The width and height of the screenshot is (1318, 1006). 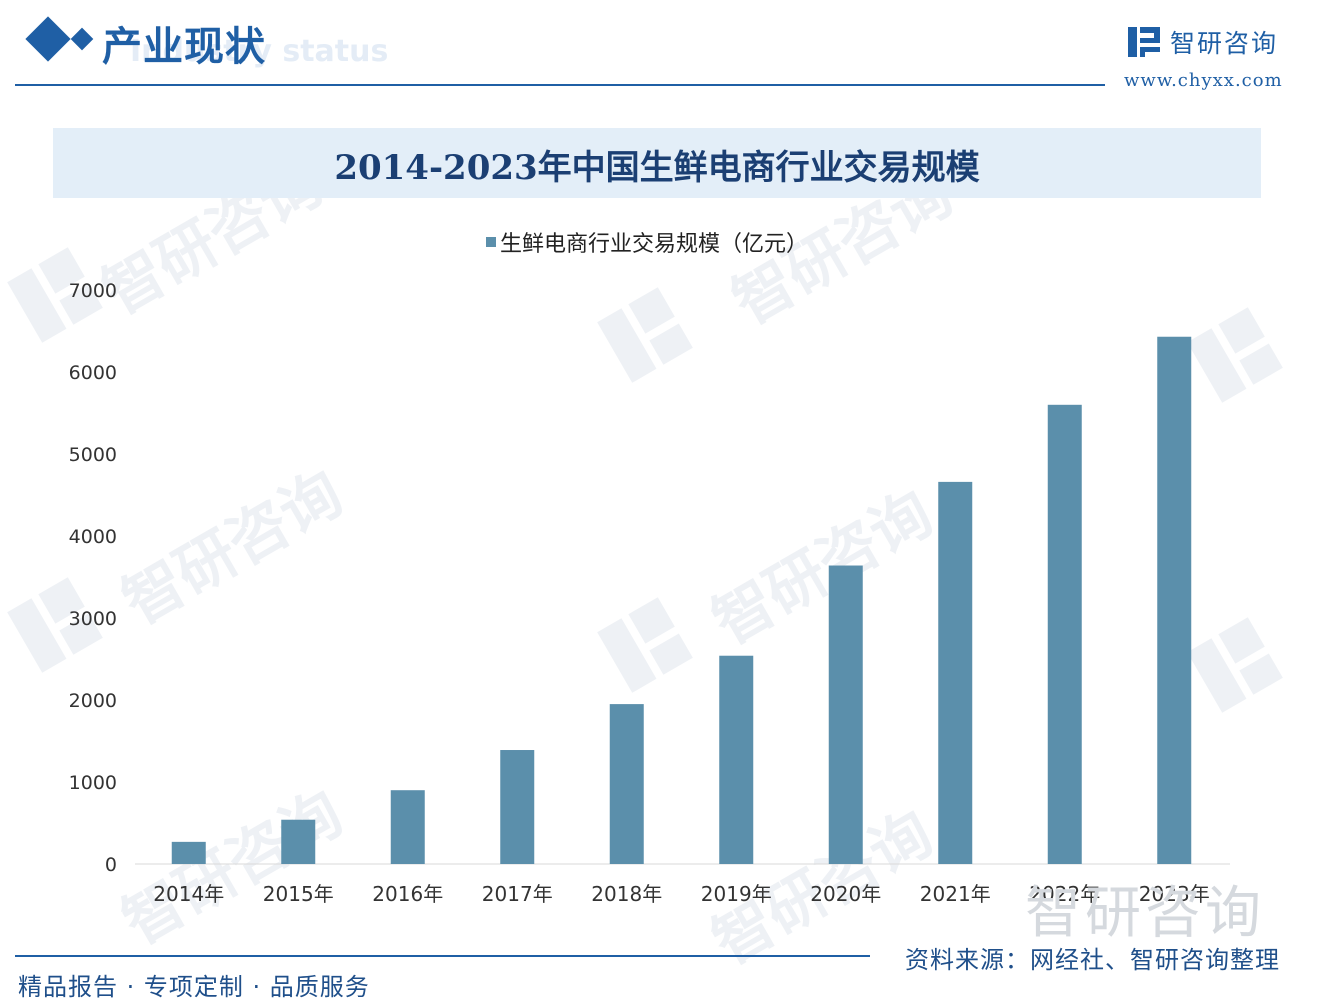 What do you see at coordinates (626, 894) in the screenshot?
I see `x-tick-label: 2018年` at bounding box center [626, 894].